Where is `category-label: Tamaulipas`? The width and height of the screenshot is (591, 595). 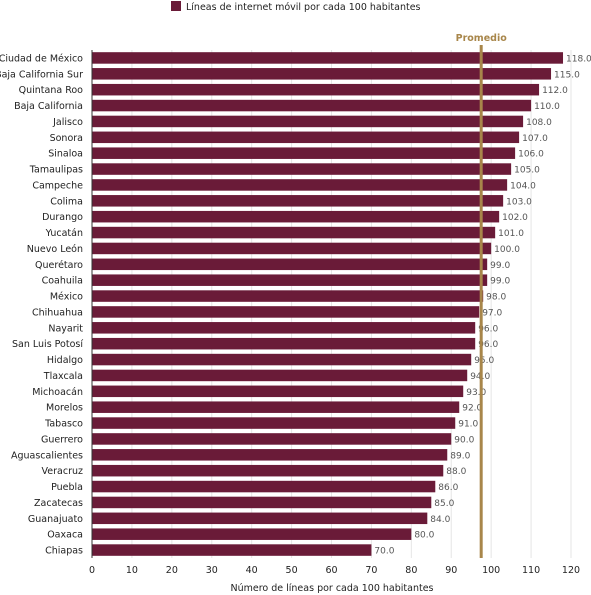
category-label: Tamaulipas is located at coordinates (56, 170).